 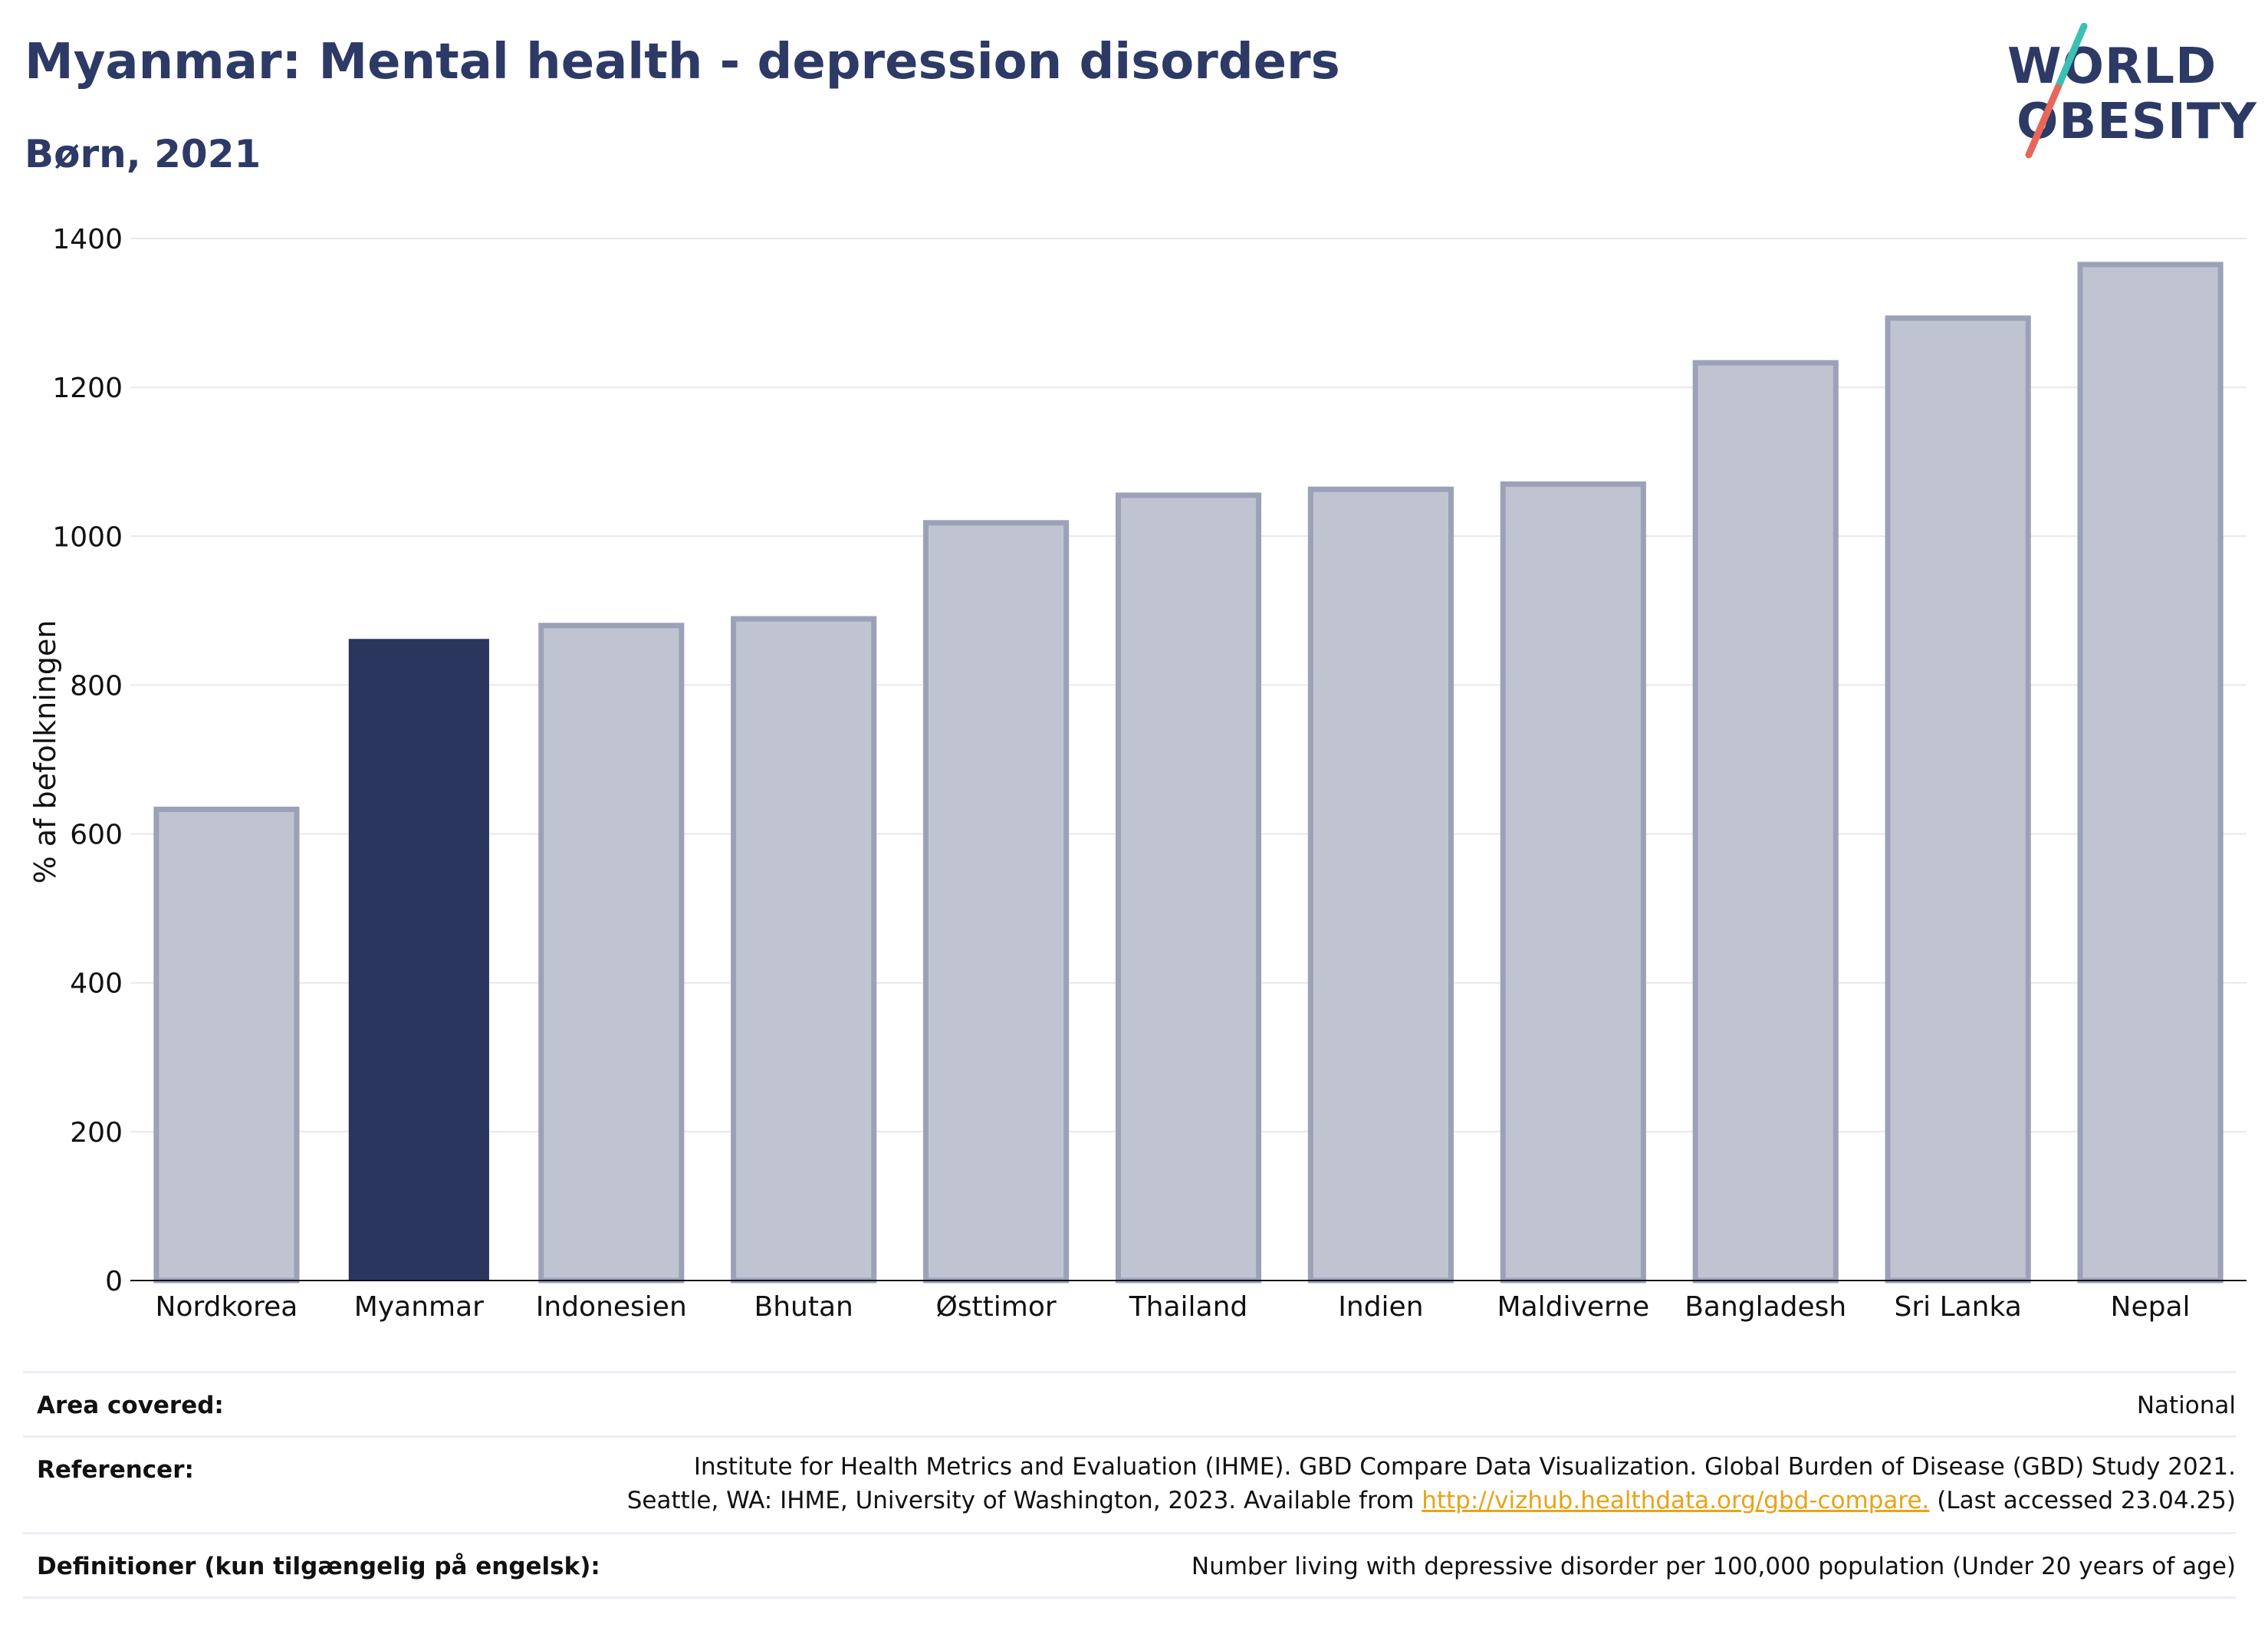 I want to click on x-tick-label: Bangladesh, so click(x=1765, y=1307).